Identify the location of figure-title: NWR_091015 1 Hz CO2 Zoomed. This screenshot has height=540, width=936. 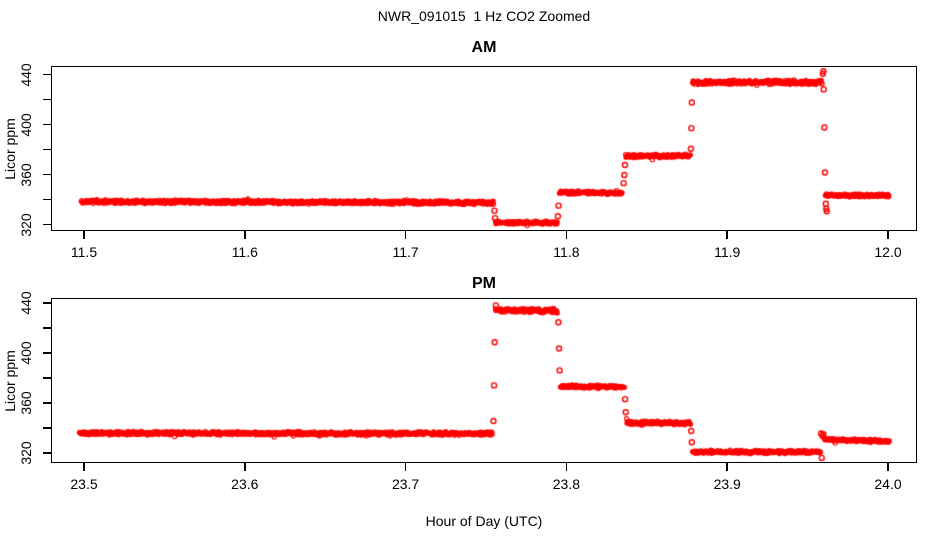
(484, 16).